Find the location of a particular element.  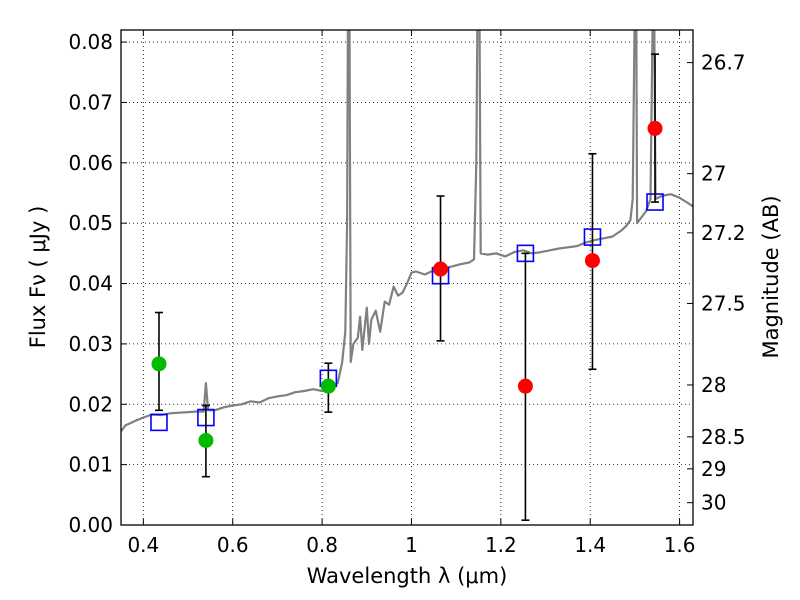

y2-axis-label: Magnitude (AB) is located at coordinates (771, 276).